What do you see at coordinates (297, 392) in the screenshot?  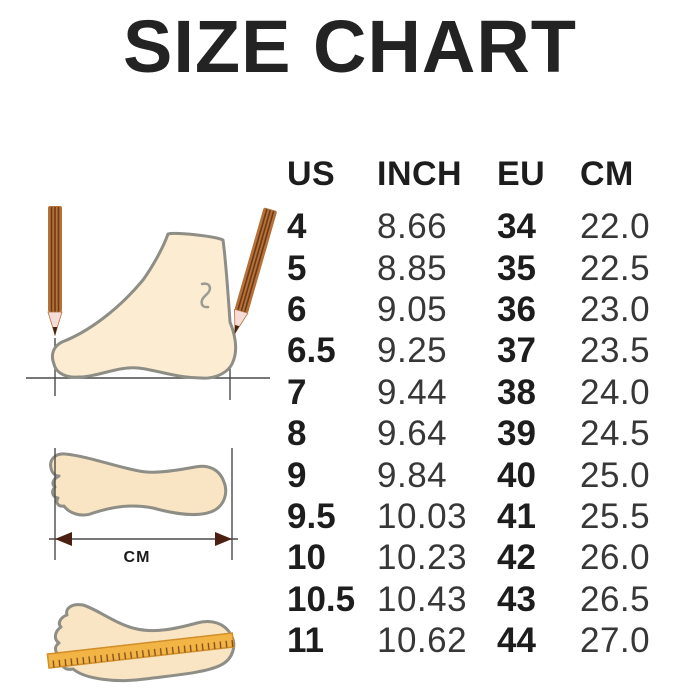 I see `cell-us: 7` at bounding box center [297, 392].